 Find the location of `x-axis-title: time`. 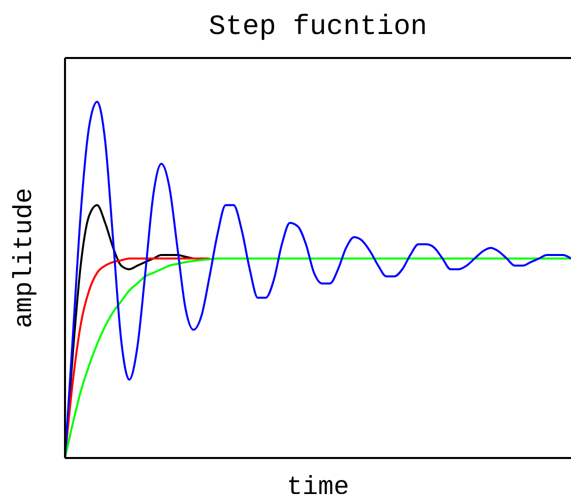

x-axis-title: time is located at coordinates (318, 484).